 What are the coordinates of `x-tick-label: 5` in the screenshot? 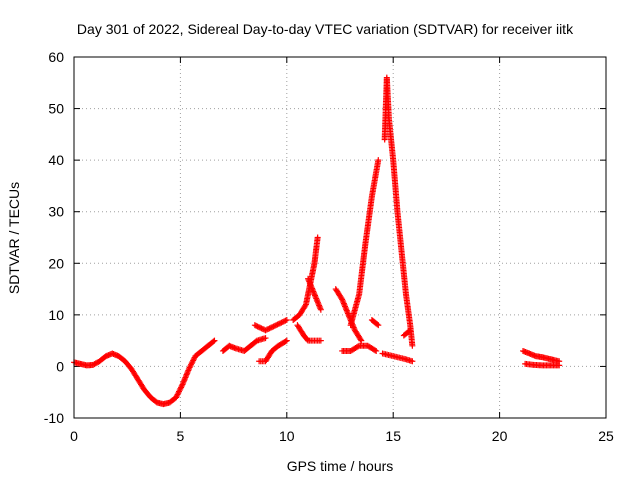 It's located at (181, 436).